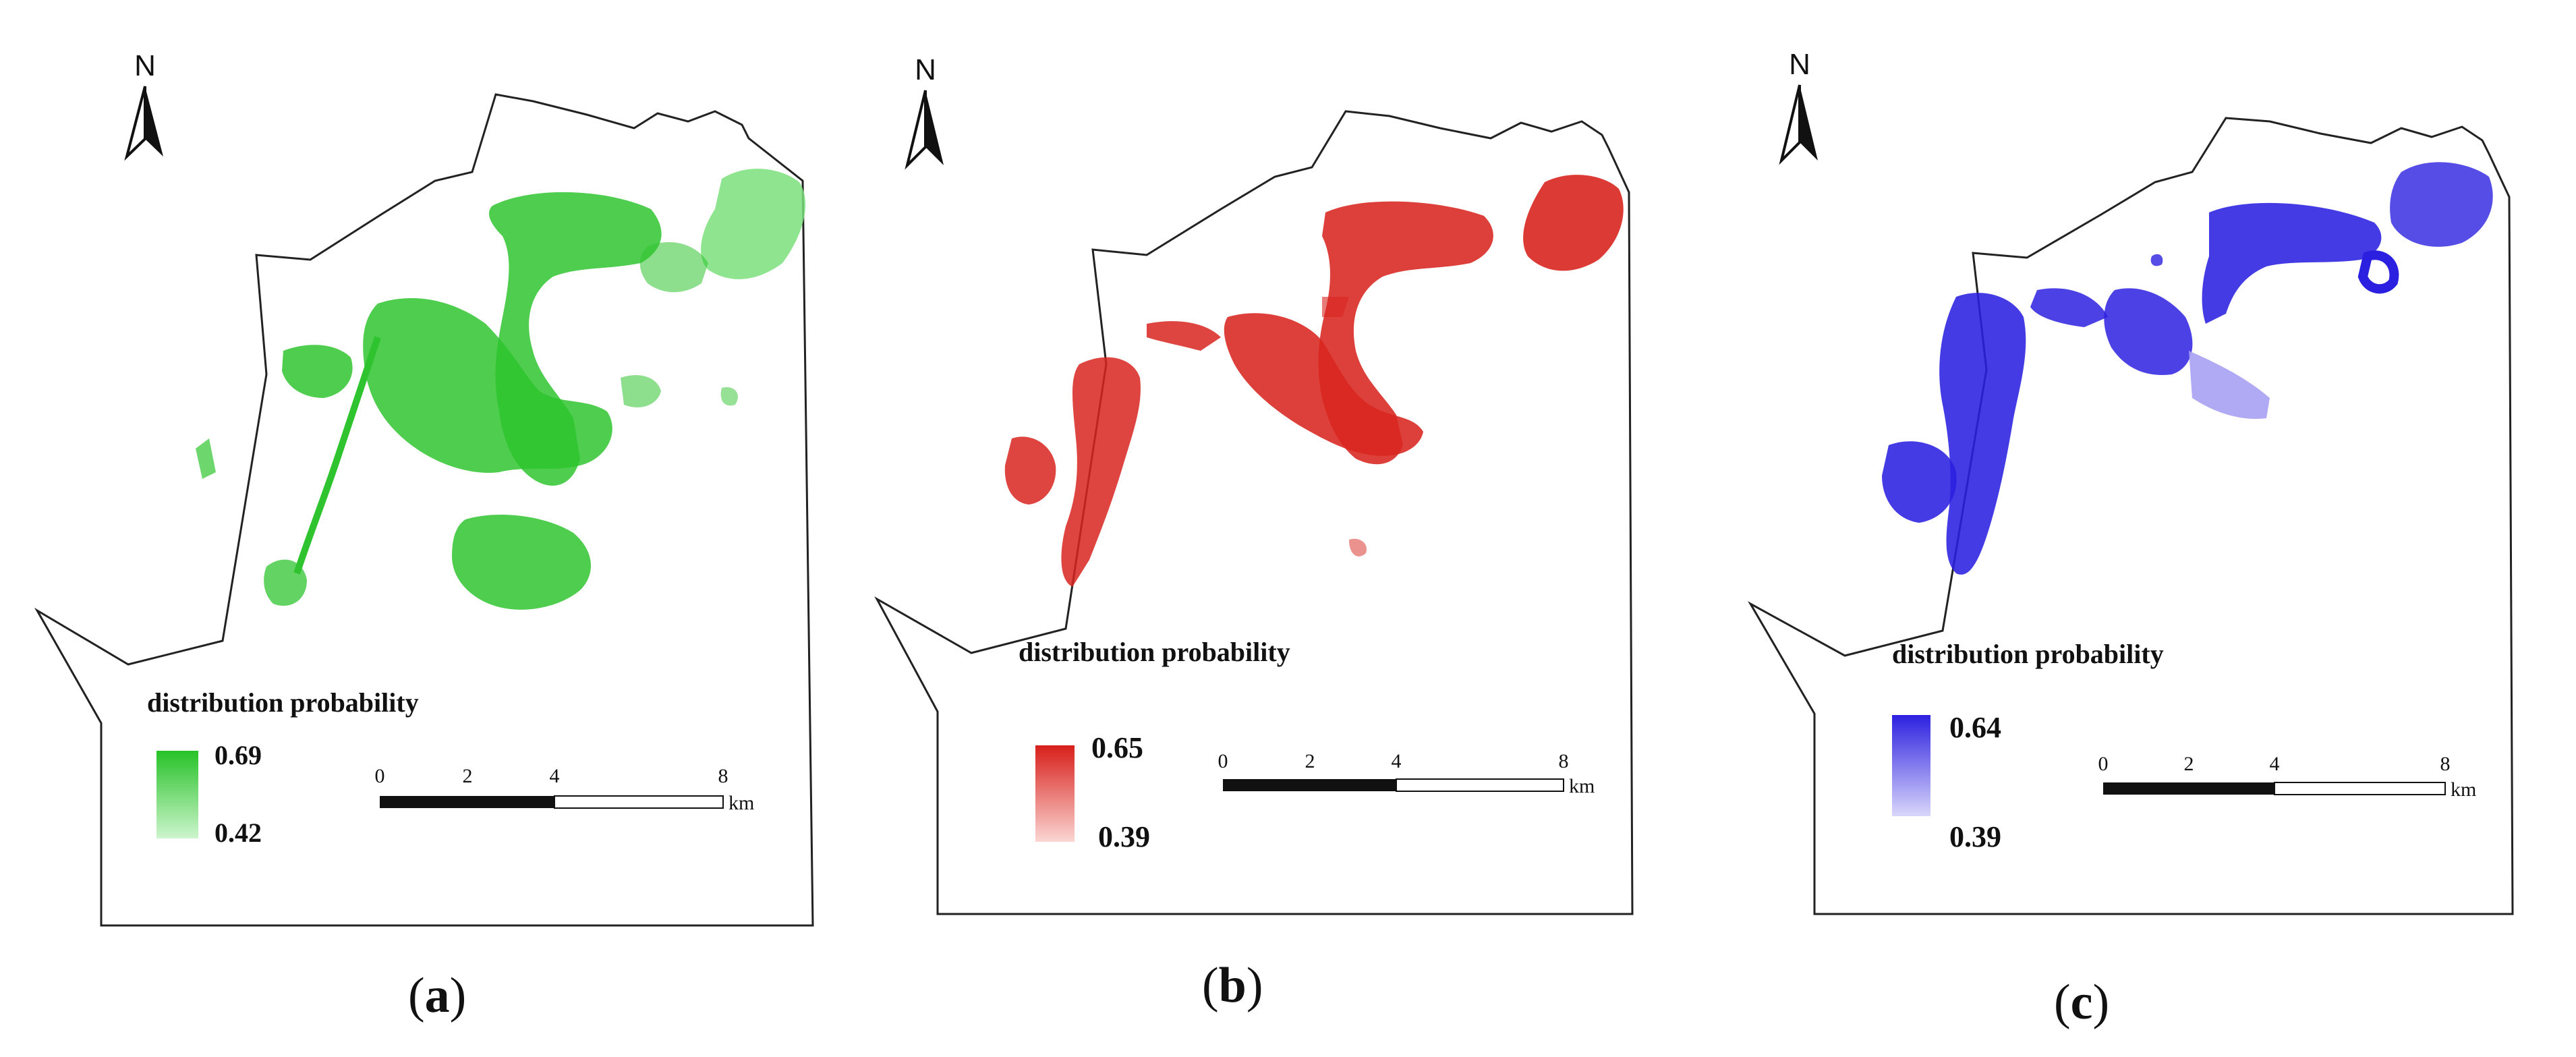 This screenshot has width=2576, height=1057. Describe the element at coordinates (437, 995) in the screenshot. I see `panel-caption-a: (a)` at that location.